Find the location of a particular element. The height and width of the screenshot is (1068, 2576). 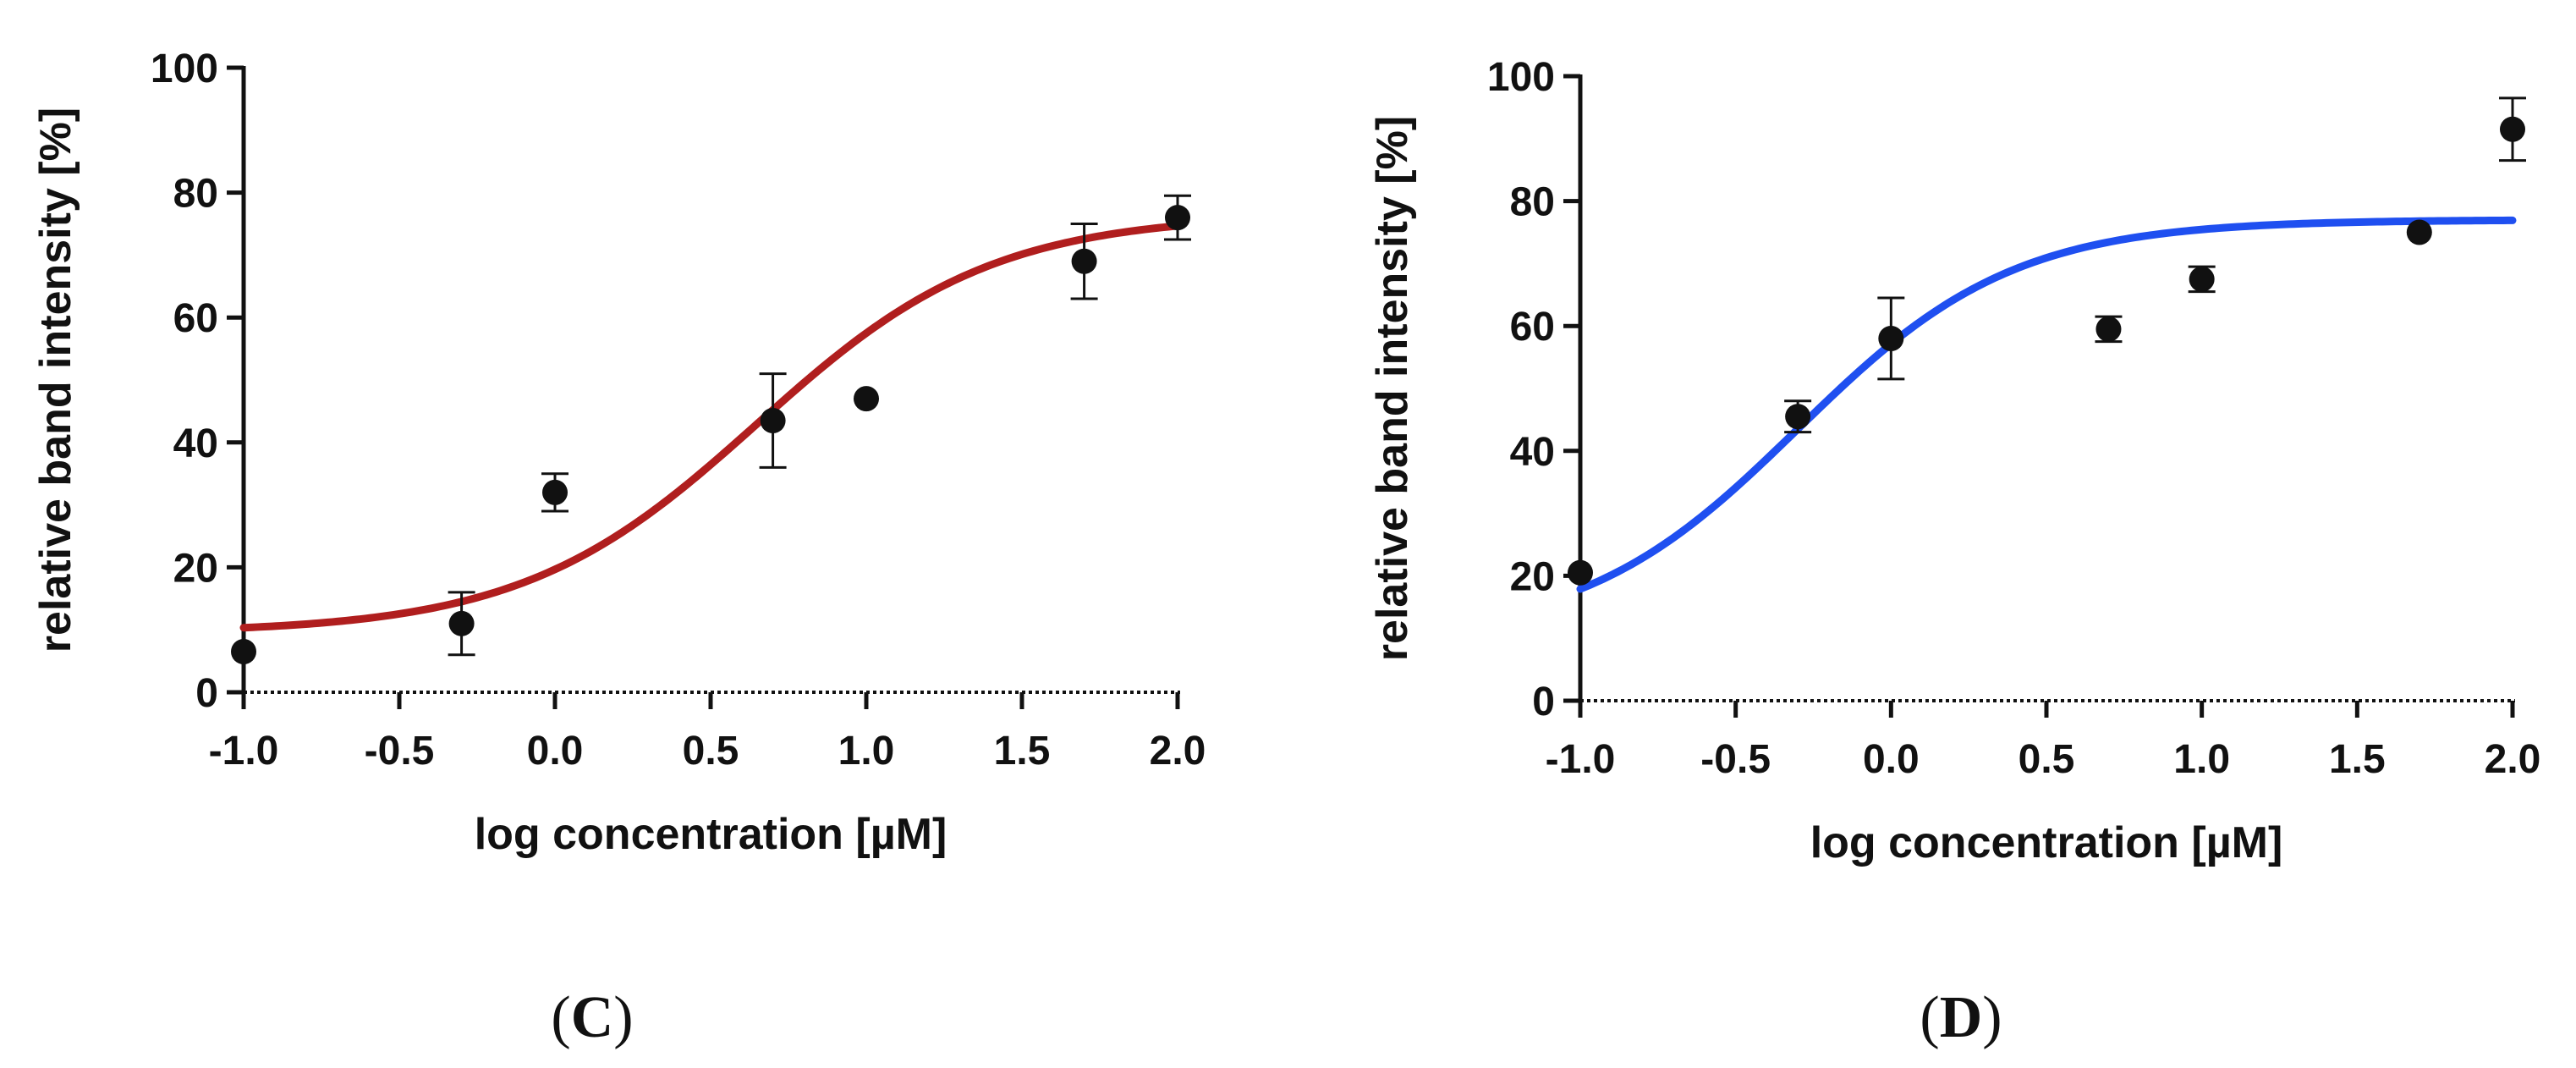

panel-letter: D is located at coordinates (1961, 1018).